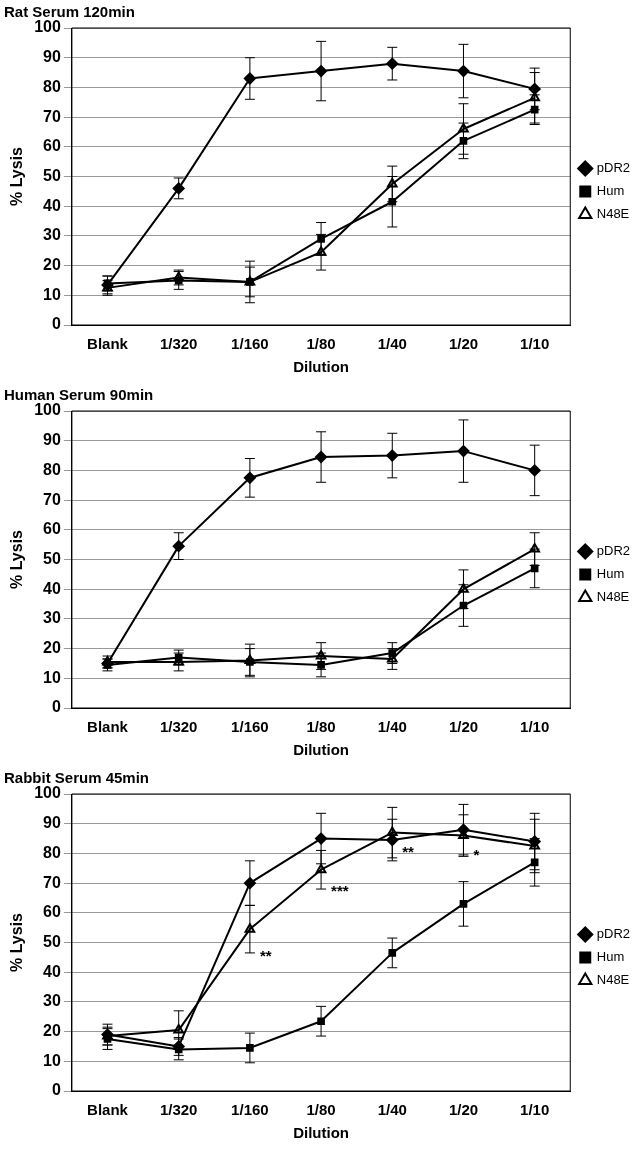 The image size is (644, 1149). I want to click on annotation: *, so click(476, 855).